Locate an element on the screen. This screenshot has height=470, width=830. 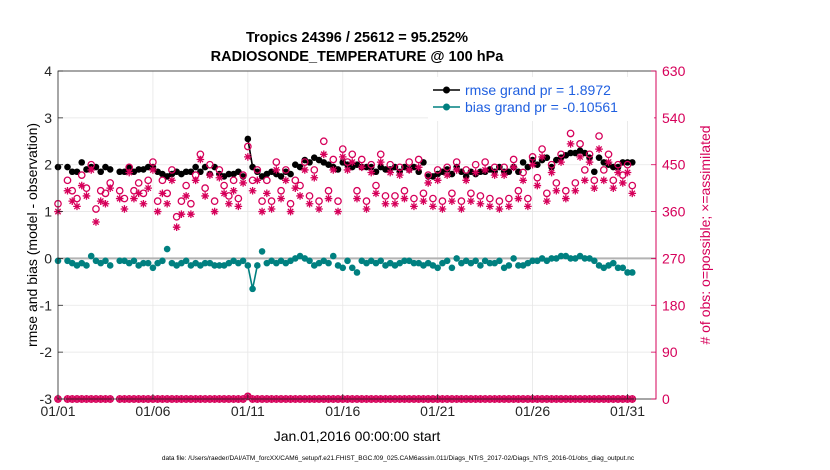
chart-title-line2: RADIOSONDE_TEMPERATURE @ 100 hPa is located at coordinates (358, 57).